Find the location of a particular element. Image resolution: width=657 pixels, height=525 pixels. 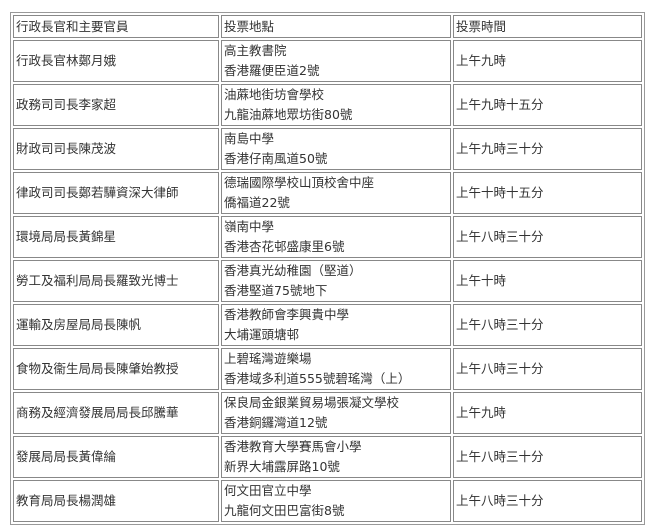

venue-cell: 高主教書院香港羅便臣道2號 is located at coordinates (336, 61).